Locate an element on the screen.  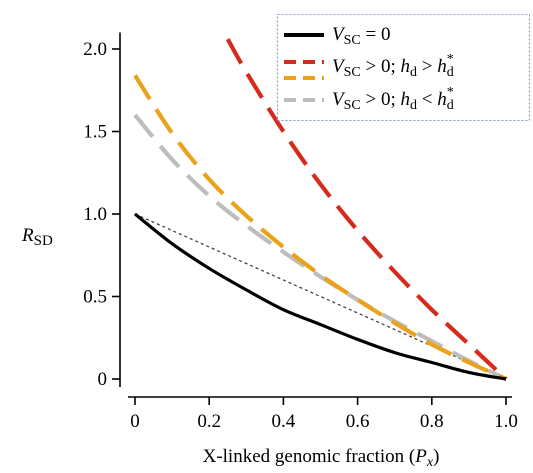
x-tick-label: 0.4 is located at coordinates (284, 421).